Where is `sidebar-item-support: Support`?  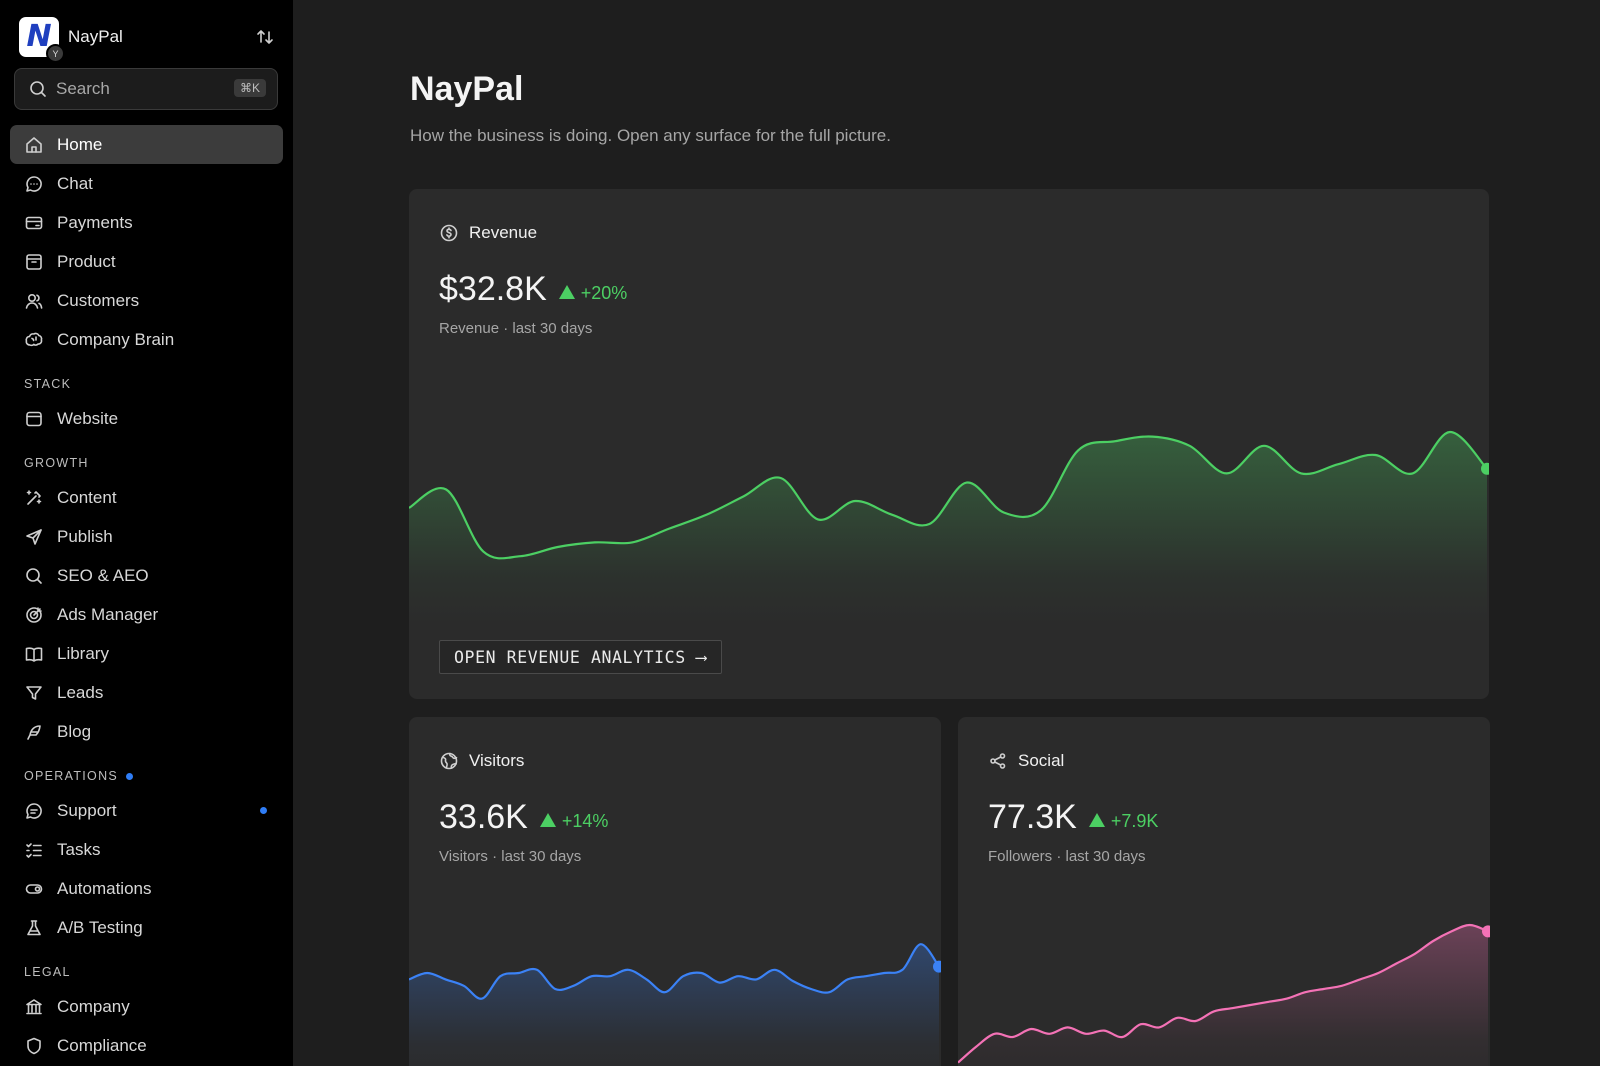 sidebar-item-support: Support is located at coordinates (146, 810).